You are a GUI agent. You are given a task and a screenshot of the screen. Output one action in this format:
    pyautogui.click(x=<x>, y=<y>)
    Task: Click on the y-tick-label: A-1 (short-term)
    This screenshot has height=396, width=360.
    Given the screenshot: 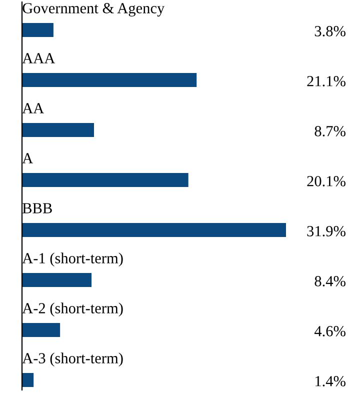 What is the action you would take?
    pyautogui.click(x=72, y=259)
    